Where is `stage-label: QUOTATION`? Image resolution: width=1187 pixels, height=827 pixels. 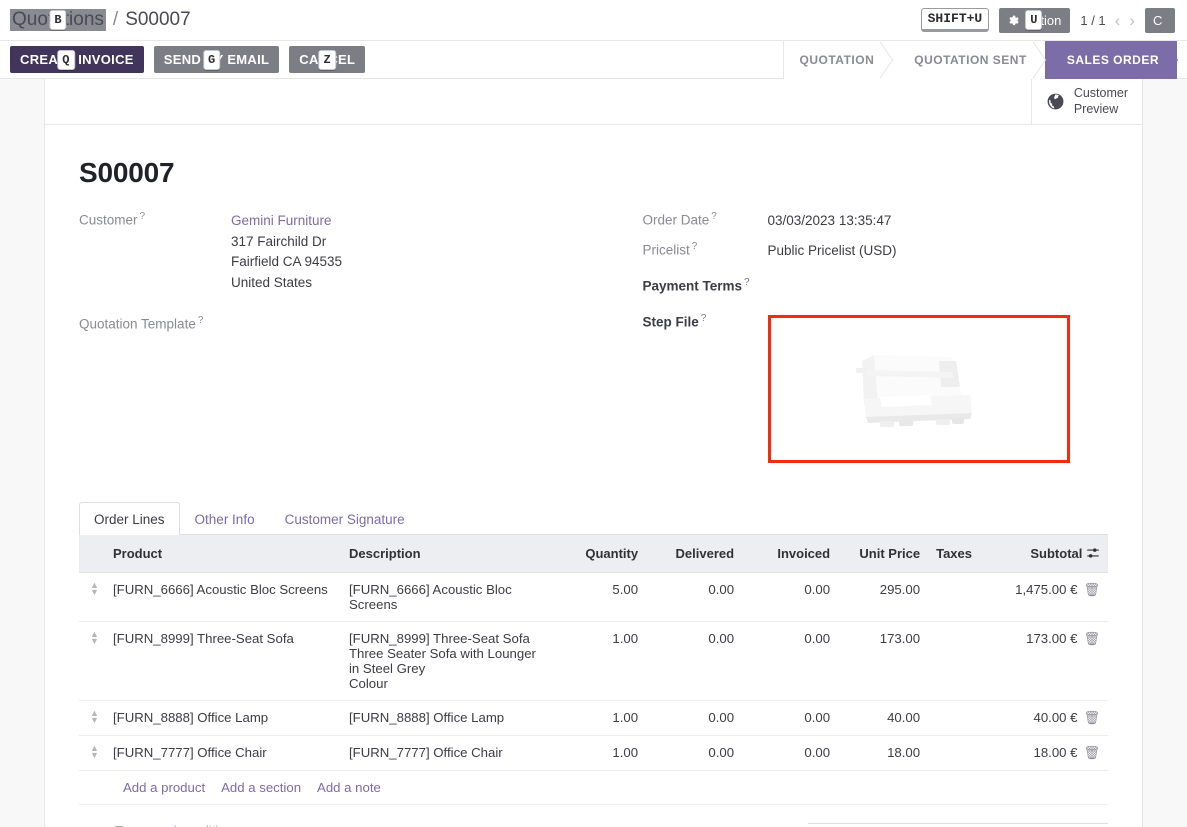 stage-label: QUOTATION is located at coordinates (837, 59).